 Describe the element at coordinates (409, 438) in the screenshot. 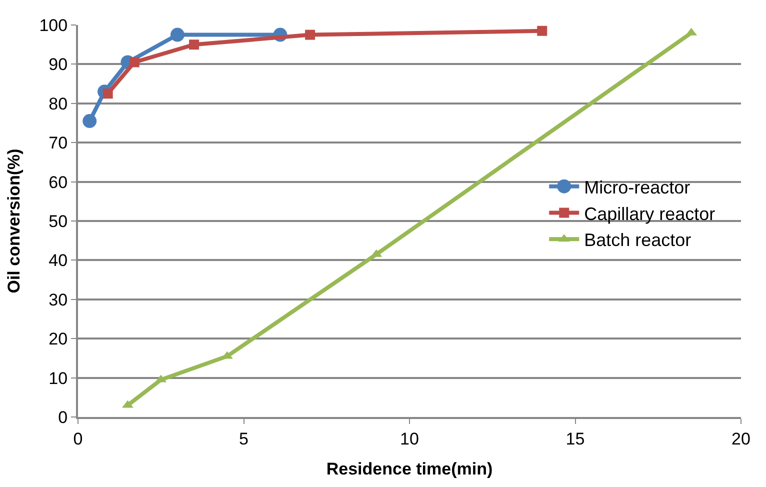

I see `x-tick-label: 10` at that location.